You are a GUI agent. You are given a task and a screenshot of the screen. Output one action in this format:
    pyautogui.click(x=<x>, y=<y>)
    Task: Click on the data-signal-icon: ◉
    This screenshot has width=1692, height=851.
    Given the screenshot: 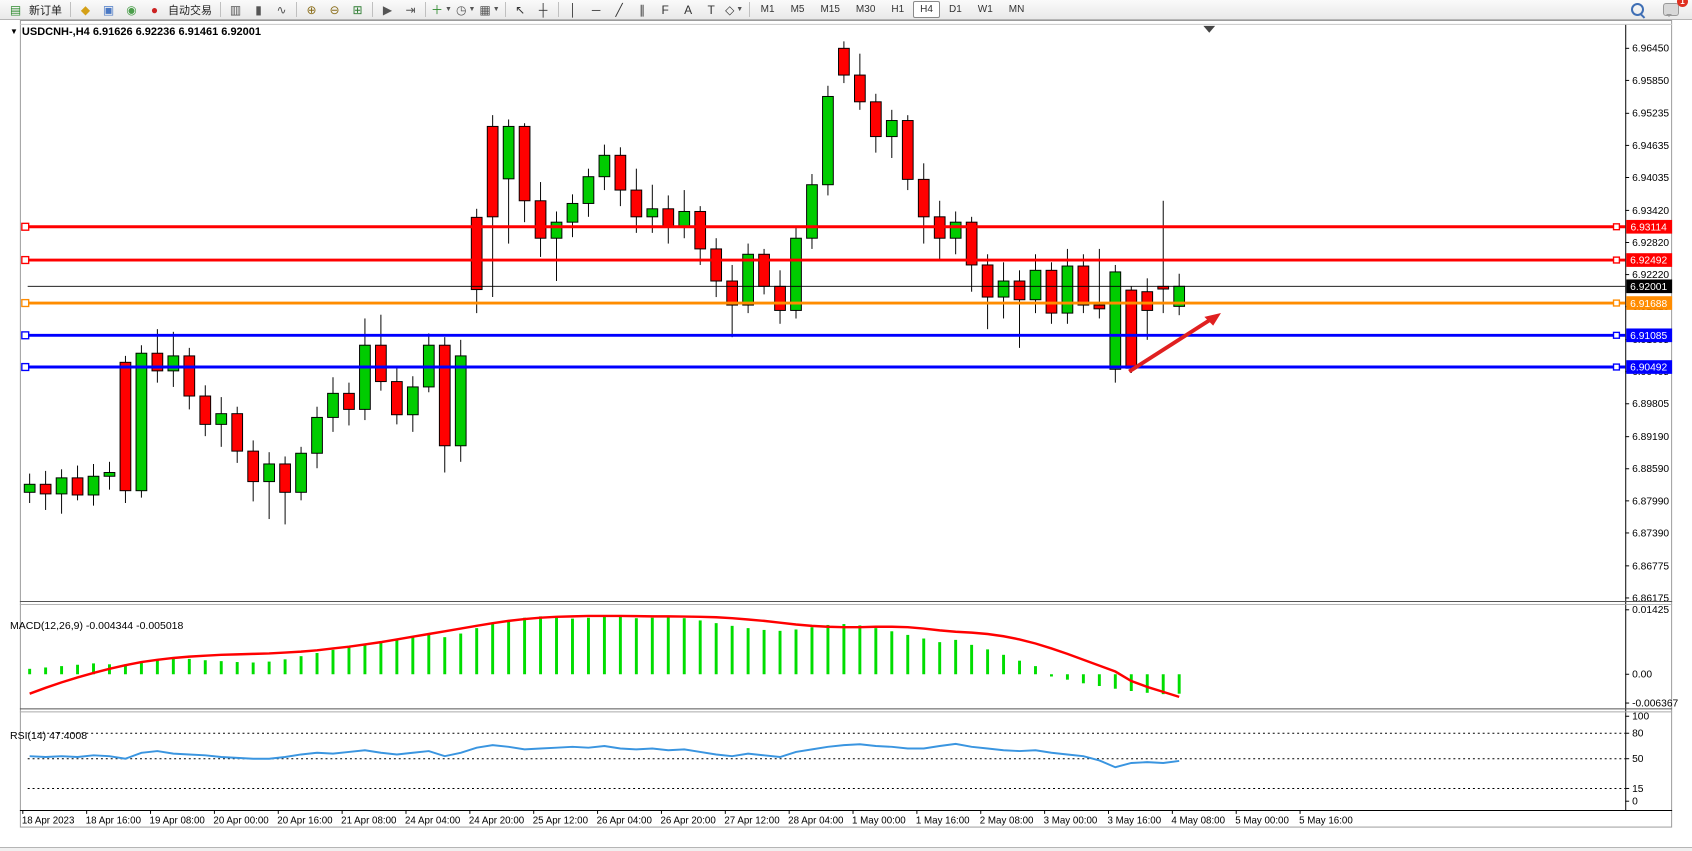 What is the action you would take?
    pyautogui.click(x=131, y=9)
    